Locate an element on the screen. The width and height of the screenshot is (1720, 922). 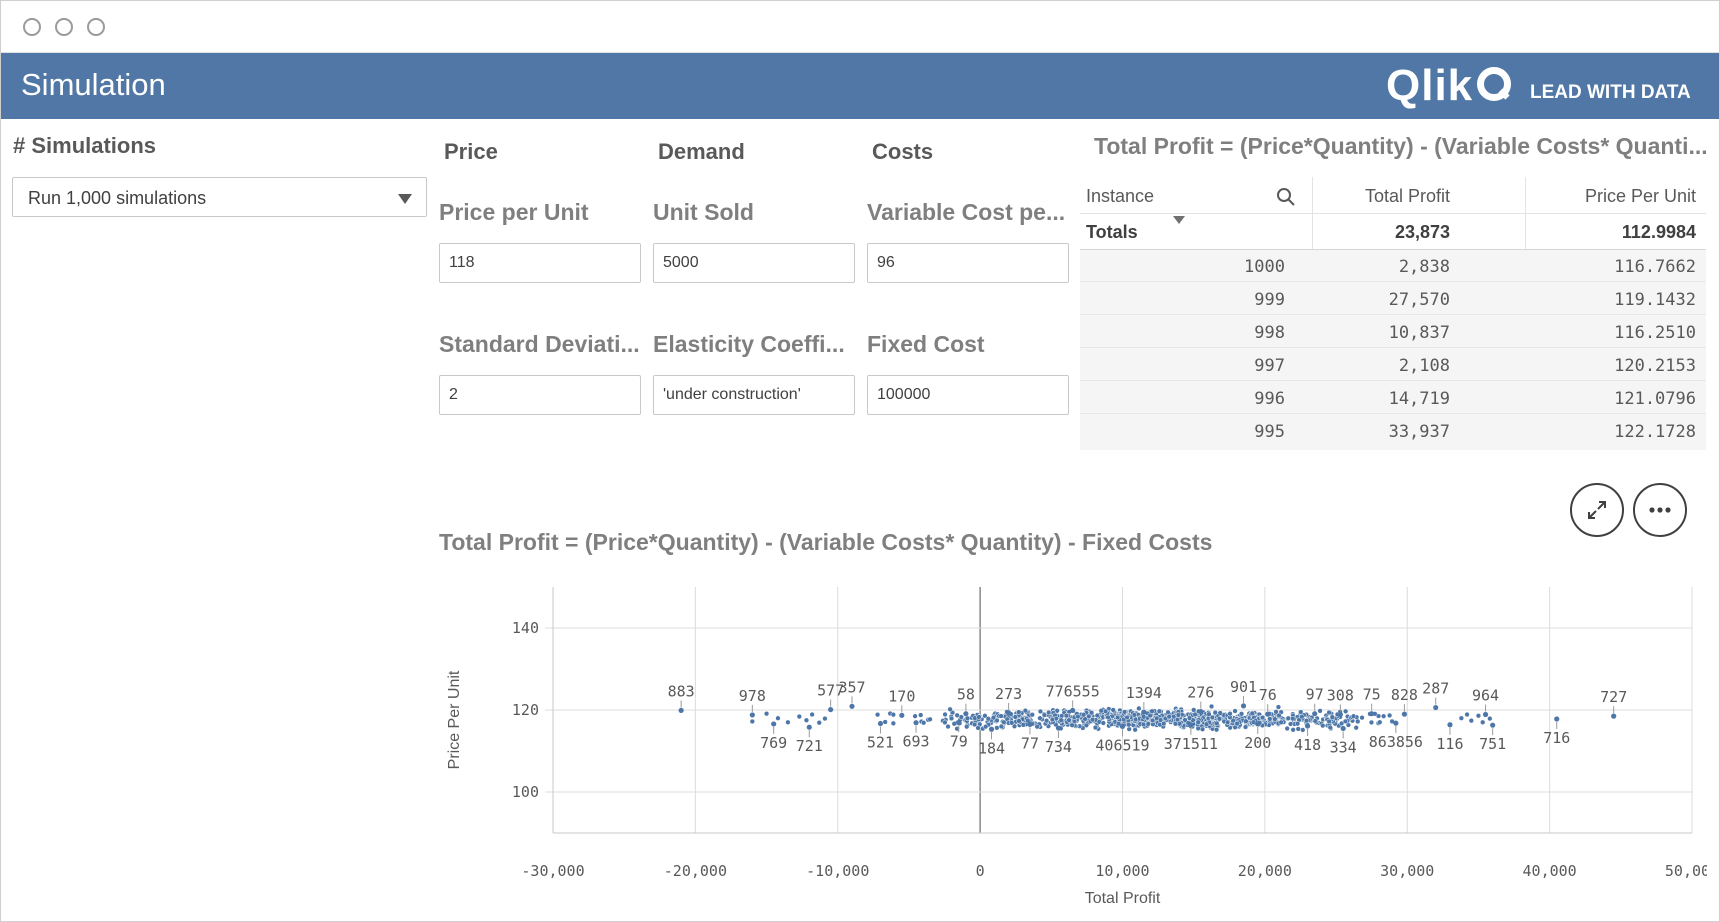
price-cell: 122.1728 is located at coordinates (1655, 432).